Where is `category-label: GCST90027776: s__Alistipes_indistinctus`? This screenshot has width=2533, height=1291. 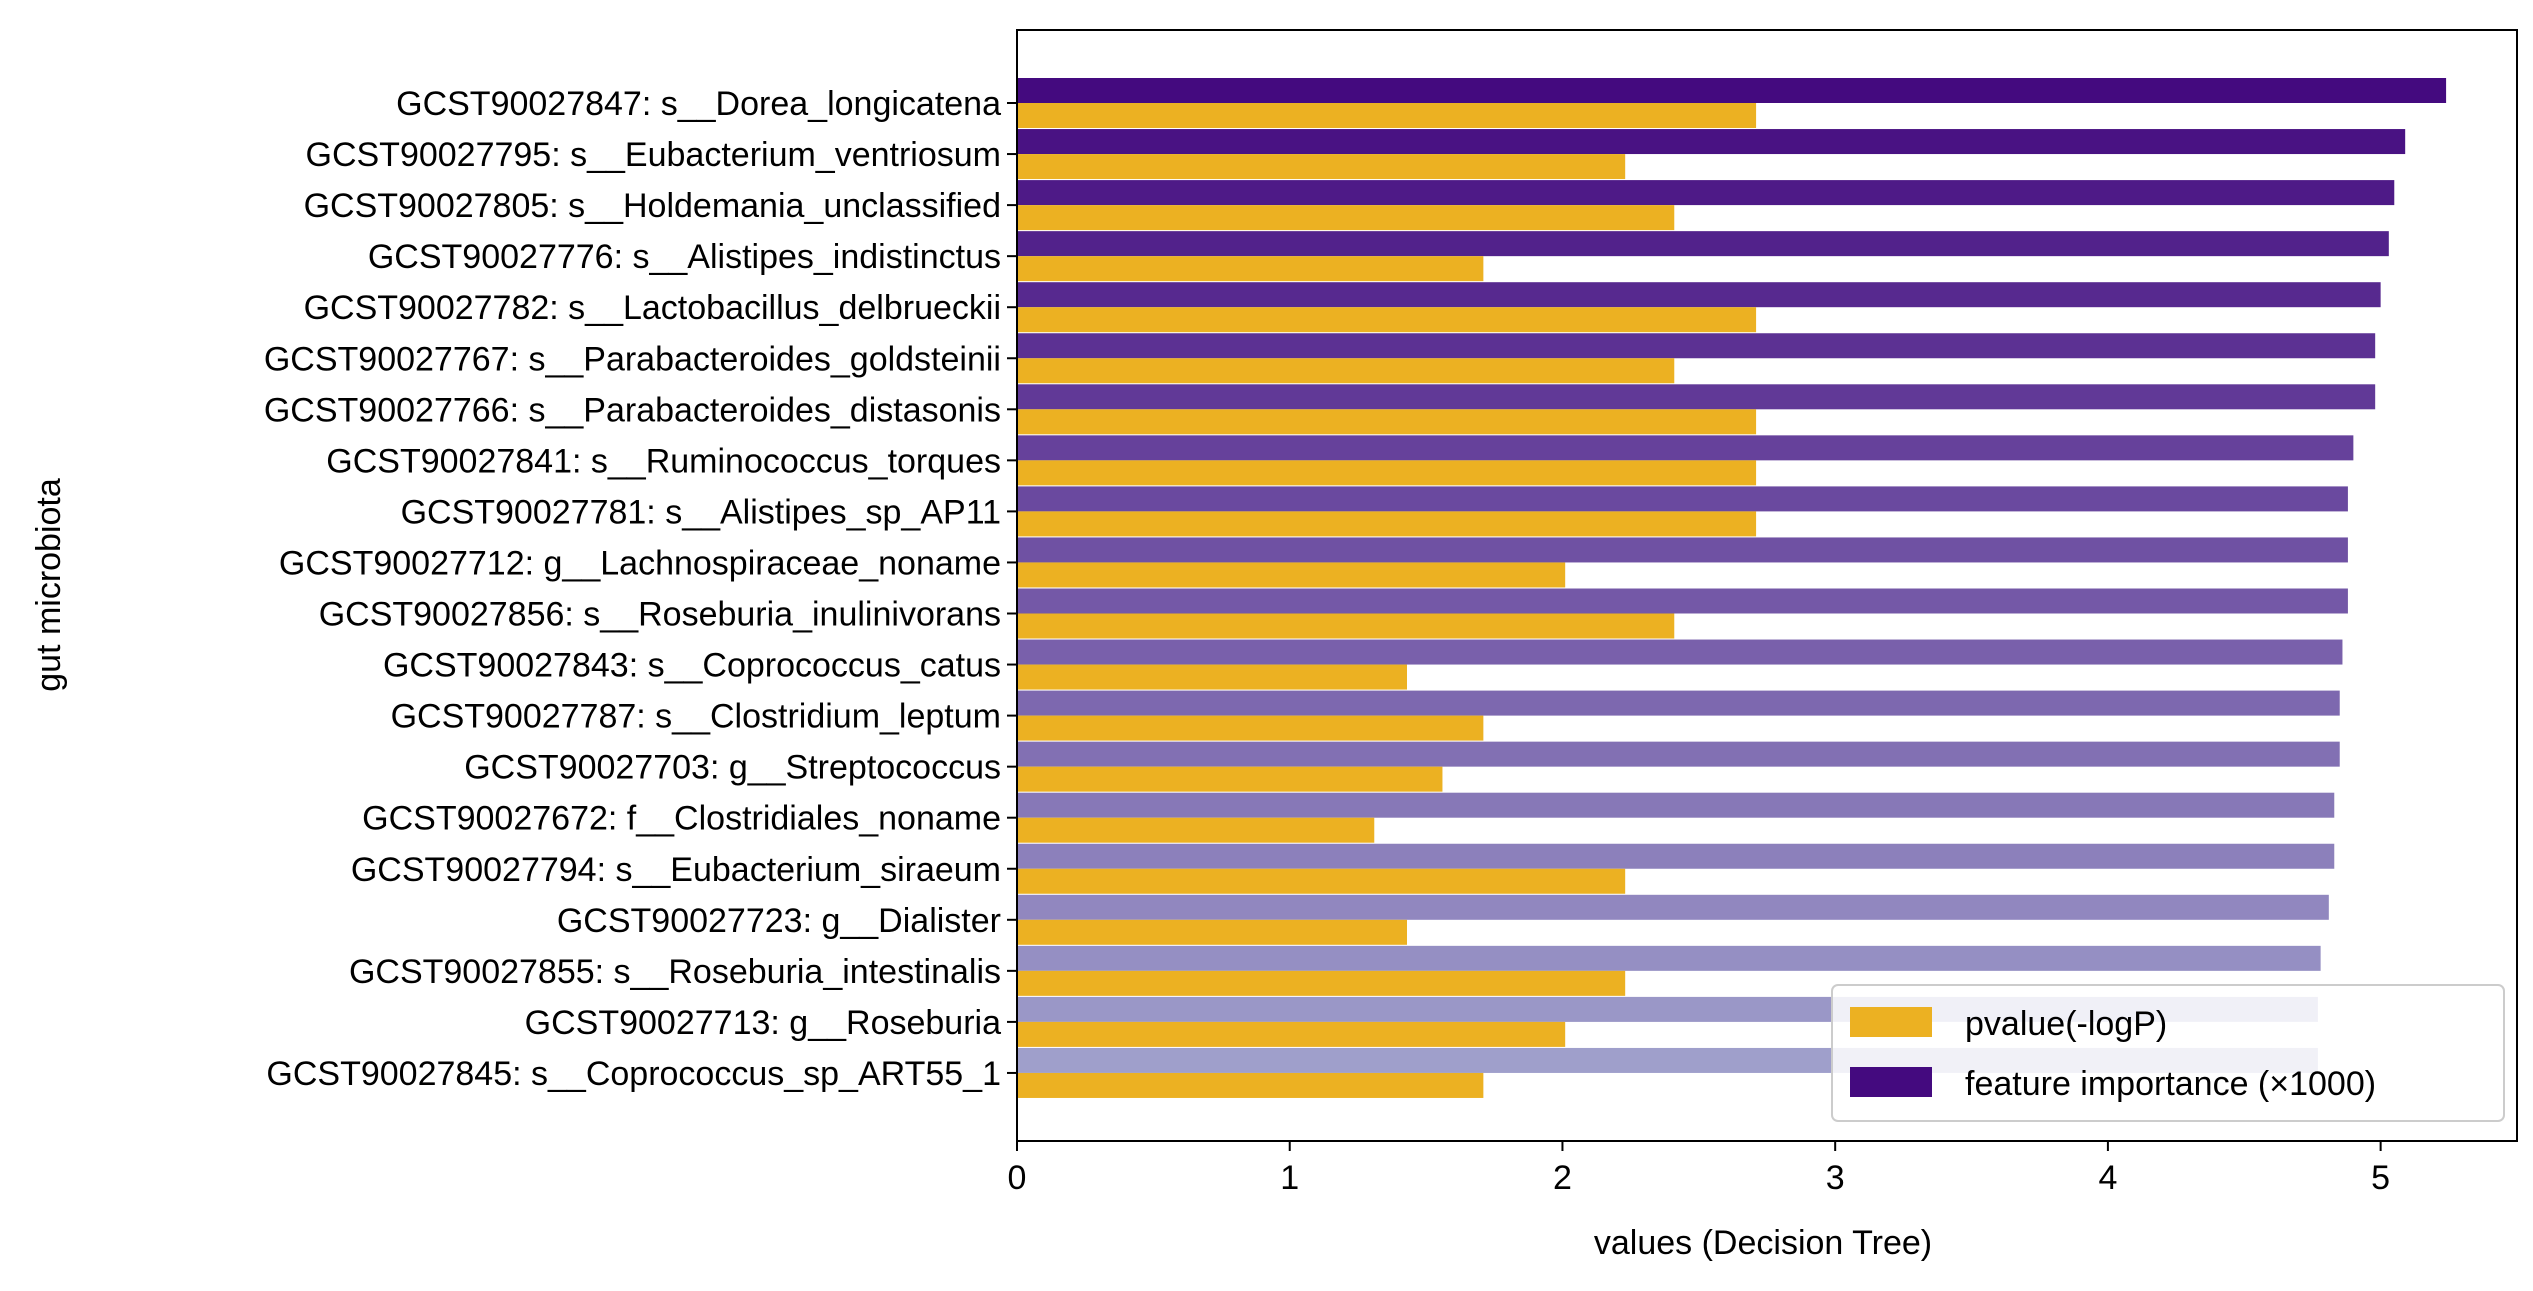
category-label: GCST90027776: s__Alistipes_indistinctus is located at coordinates (684, 257).